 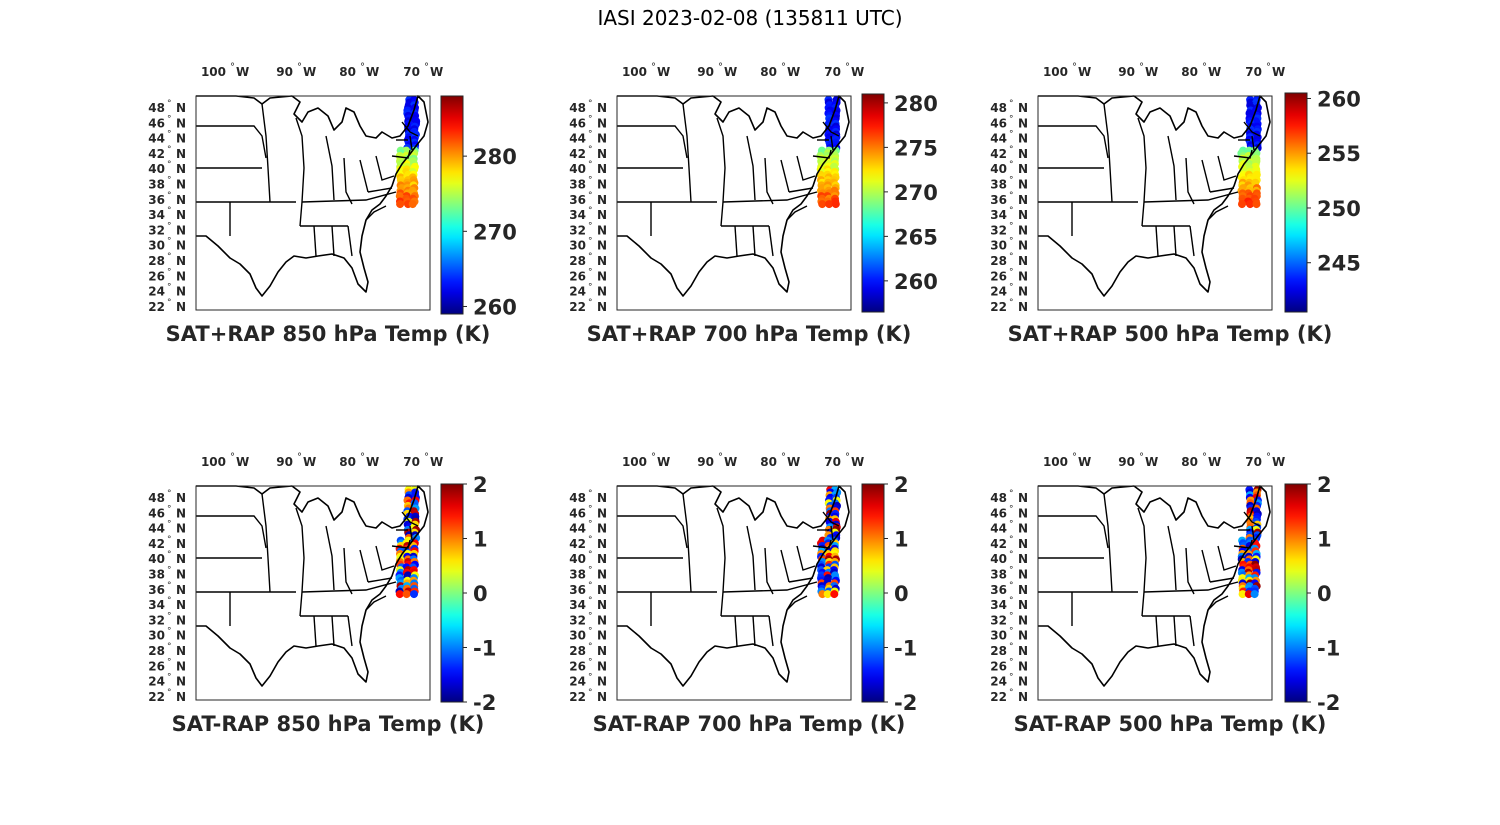 What do you see at coordinates (749, 334) in the screenshot?
I see `panel-title-2: SAT+RAP 700 hPa Temp (K)` at bounding box center [749, 334].